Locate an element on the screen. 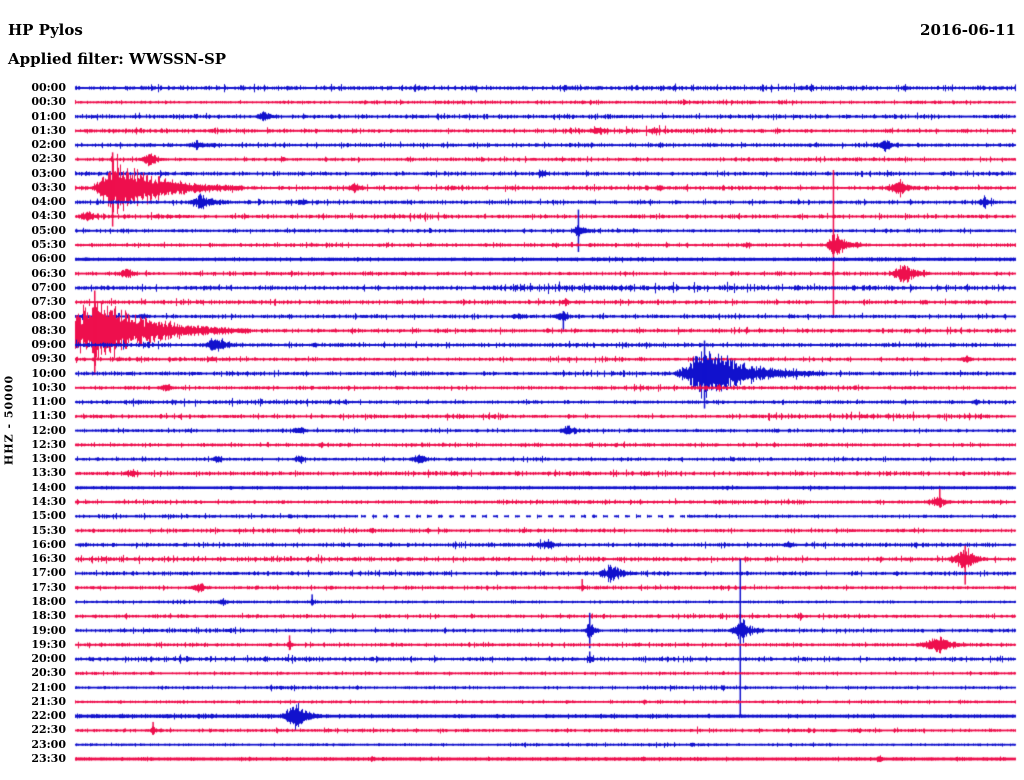 This screenshot has height=780, width=1024. time-label-0630: 06:30 is located at coordinates (48, 273).